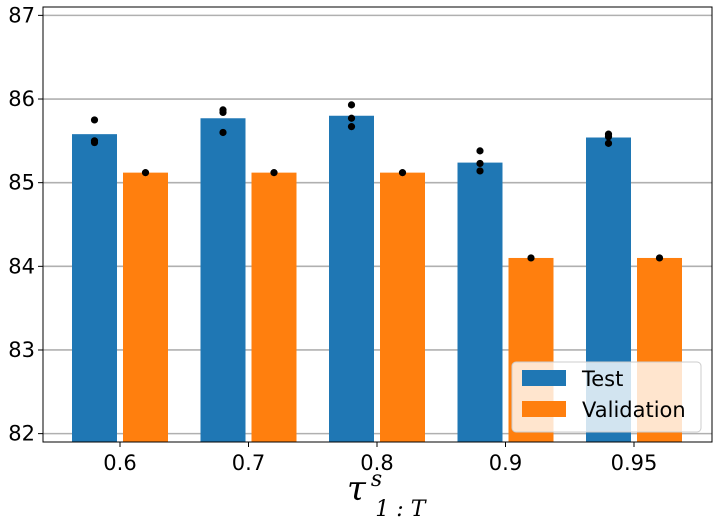 The width and height of the screenshot is (718, 518). What do you see at coordinates (274, 173) in the screenshot?
I see `point-validation-0.7-0` at bounding box center [274, 173].